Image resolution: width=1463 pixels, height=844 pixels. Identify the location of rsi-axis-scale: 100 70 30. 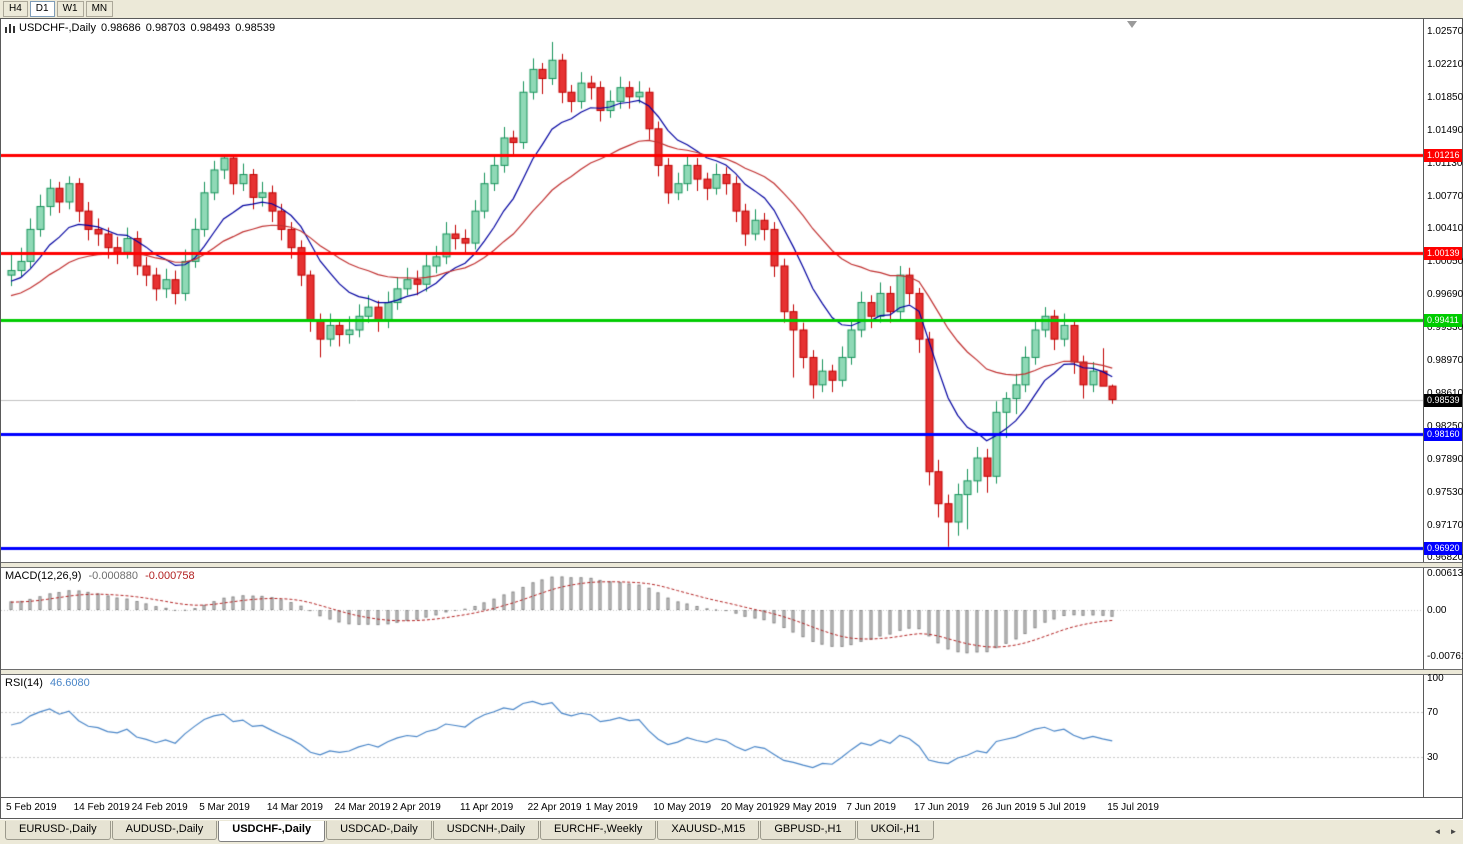
(1442, 735).